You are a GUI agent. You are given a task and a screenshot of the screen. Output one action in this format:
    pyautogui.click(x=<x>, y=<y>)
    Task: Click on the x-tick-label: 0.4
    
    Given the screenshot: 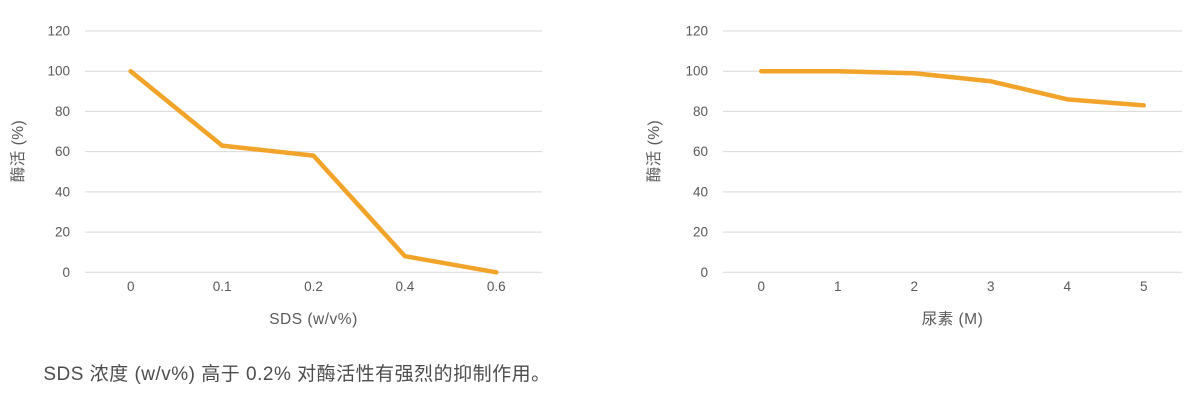 What is the action you would take?
    pyautogui.click(x=405, y=286)
    